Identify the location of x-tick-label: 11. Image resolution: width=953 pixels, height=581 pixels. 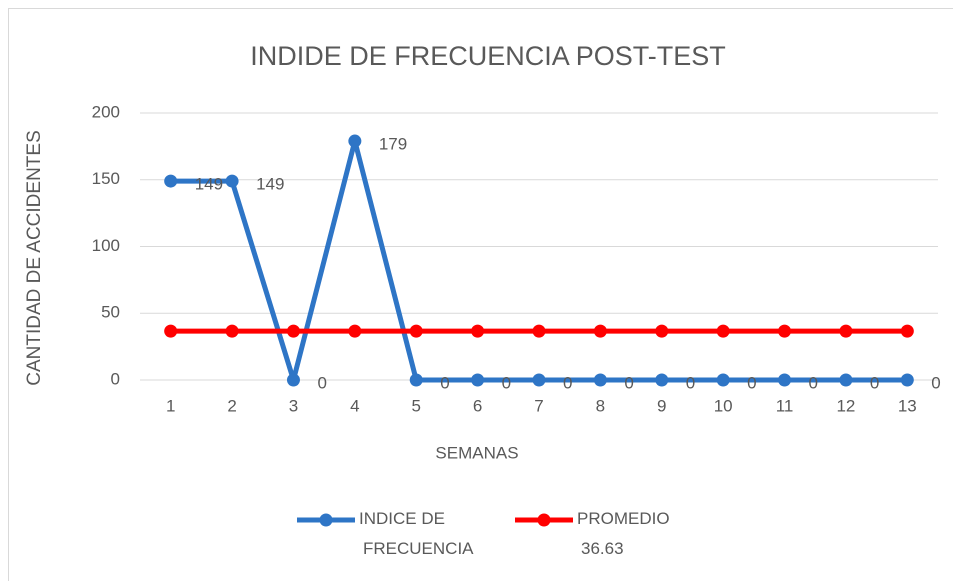
(785, 405).